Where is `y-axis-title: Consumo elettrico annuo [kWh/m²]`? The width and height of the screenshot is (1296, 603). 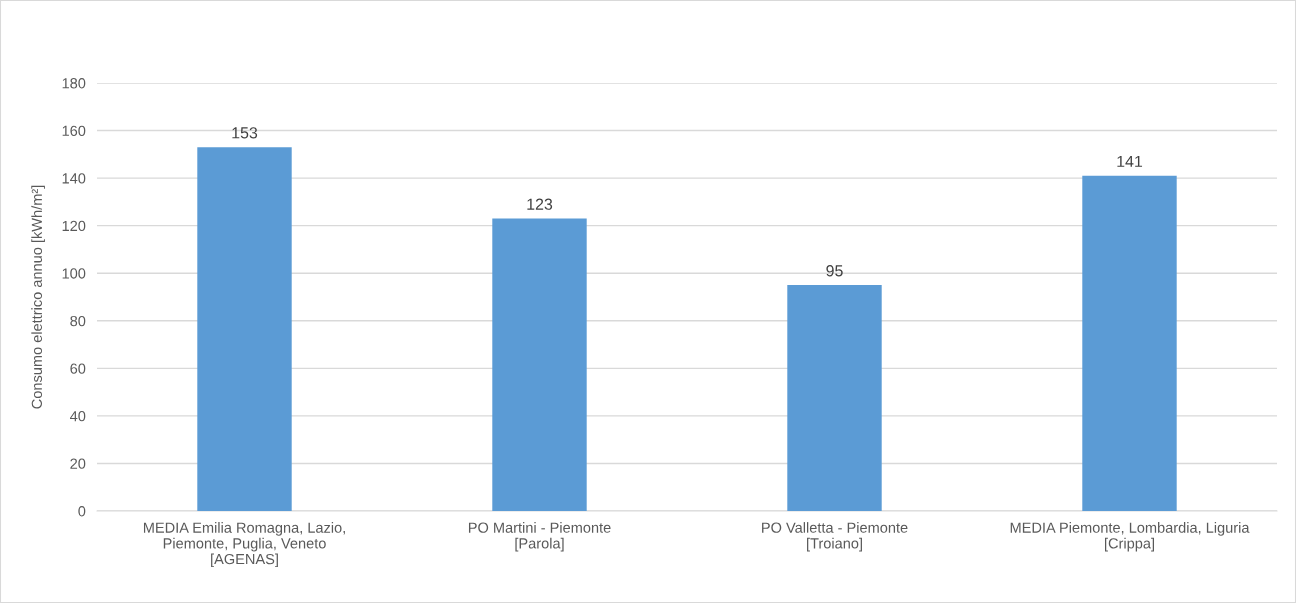 y-axis-title: Consumo elettrico annuo [kWh/m²] is located at coordinates (38, 297).